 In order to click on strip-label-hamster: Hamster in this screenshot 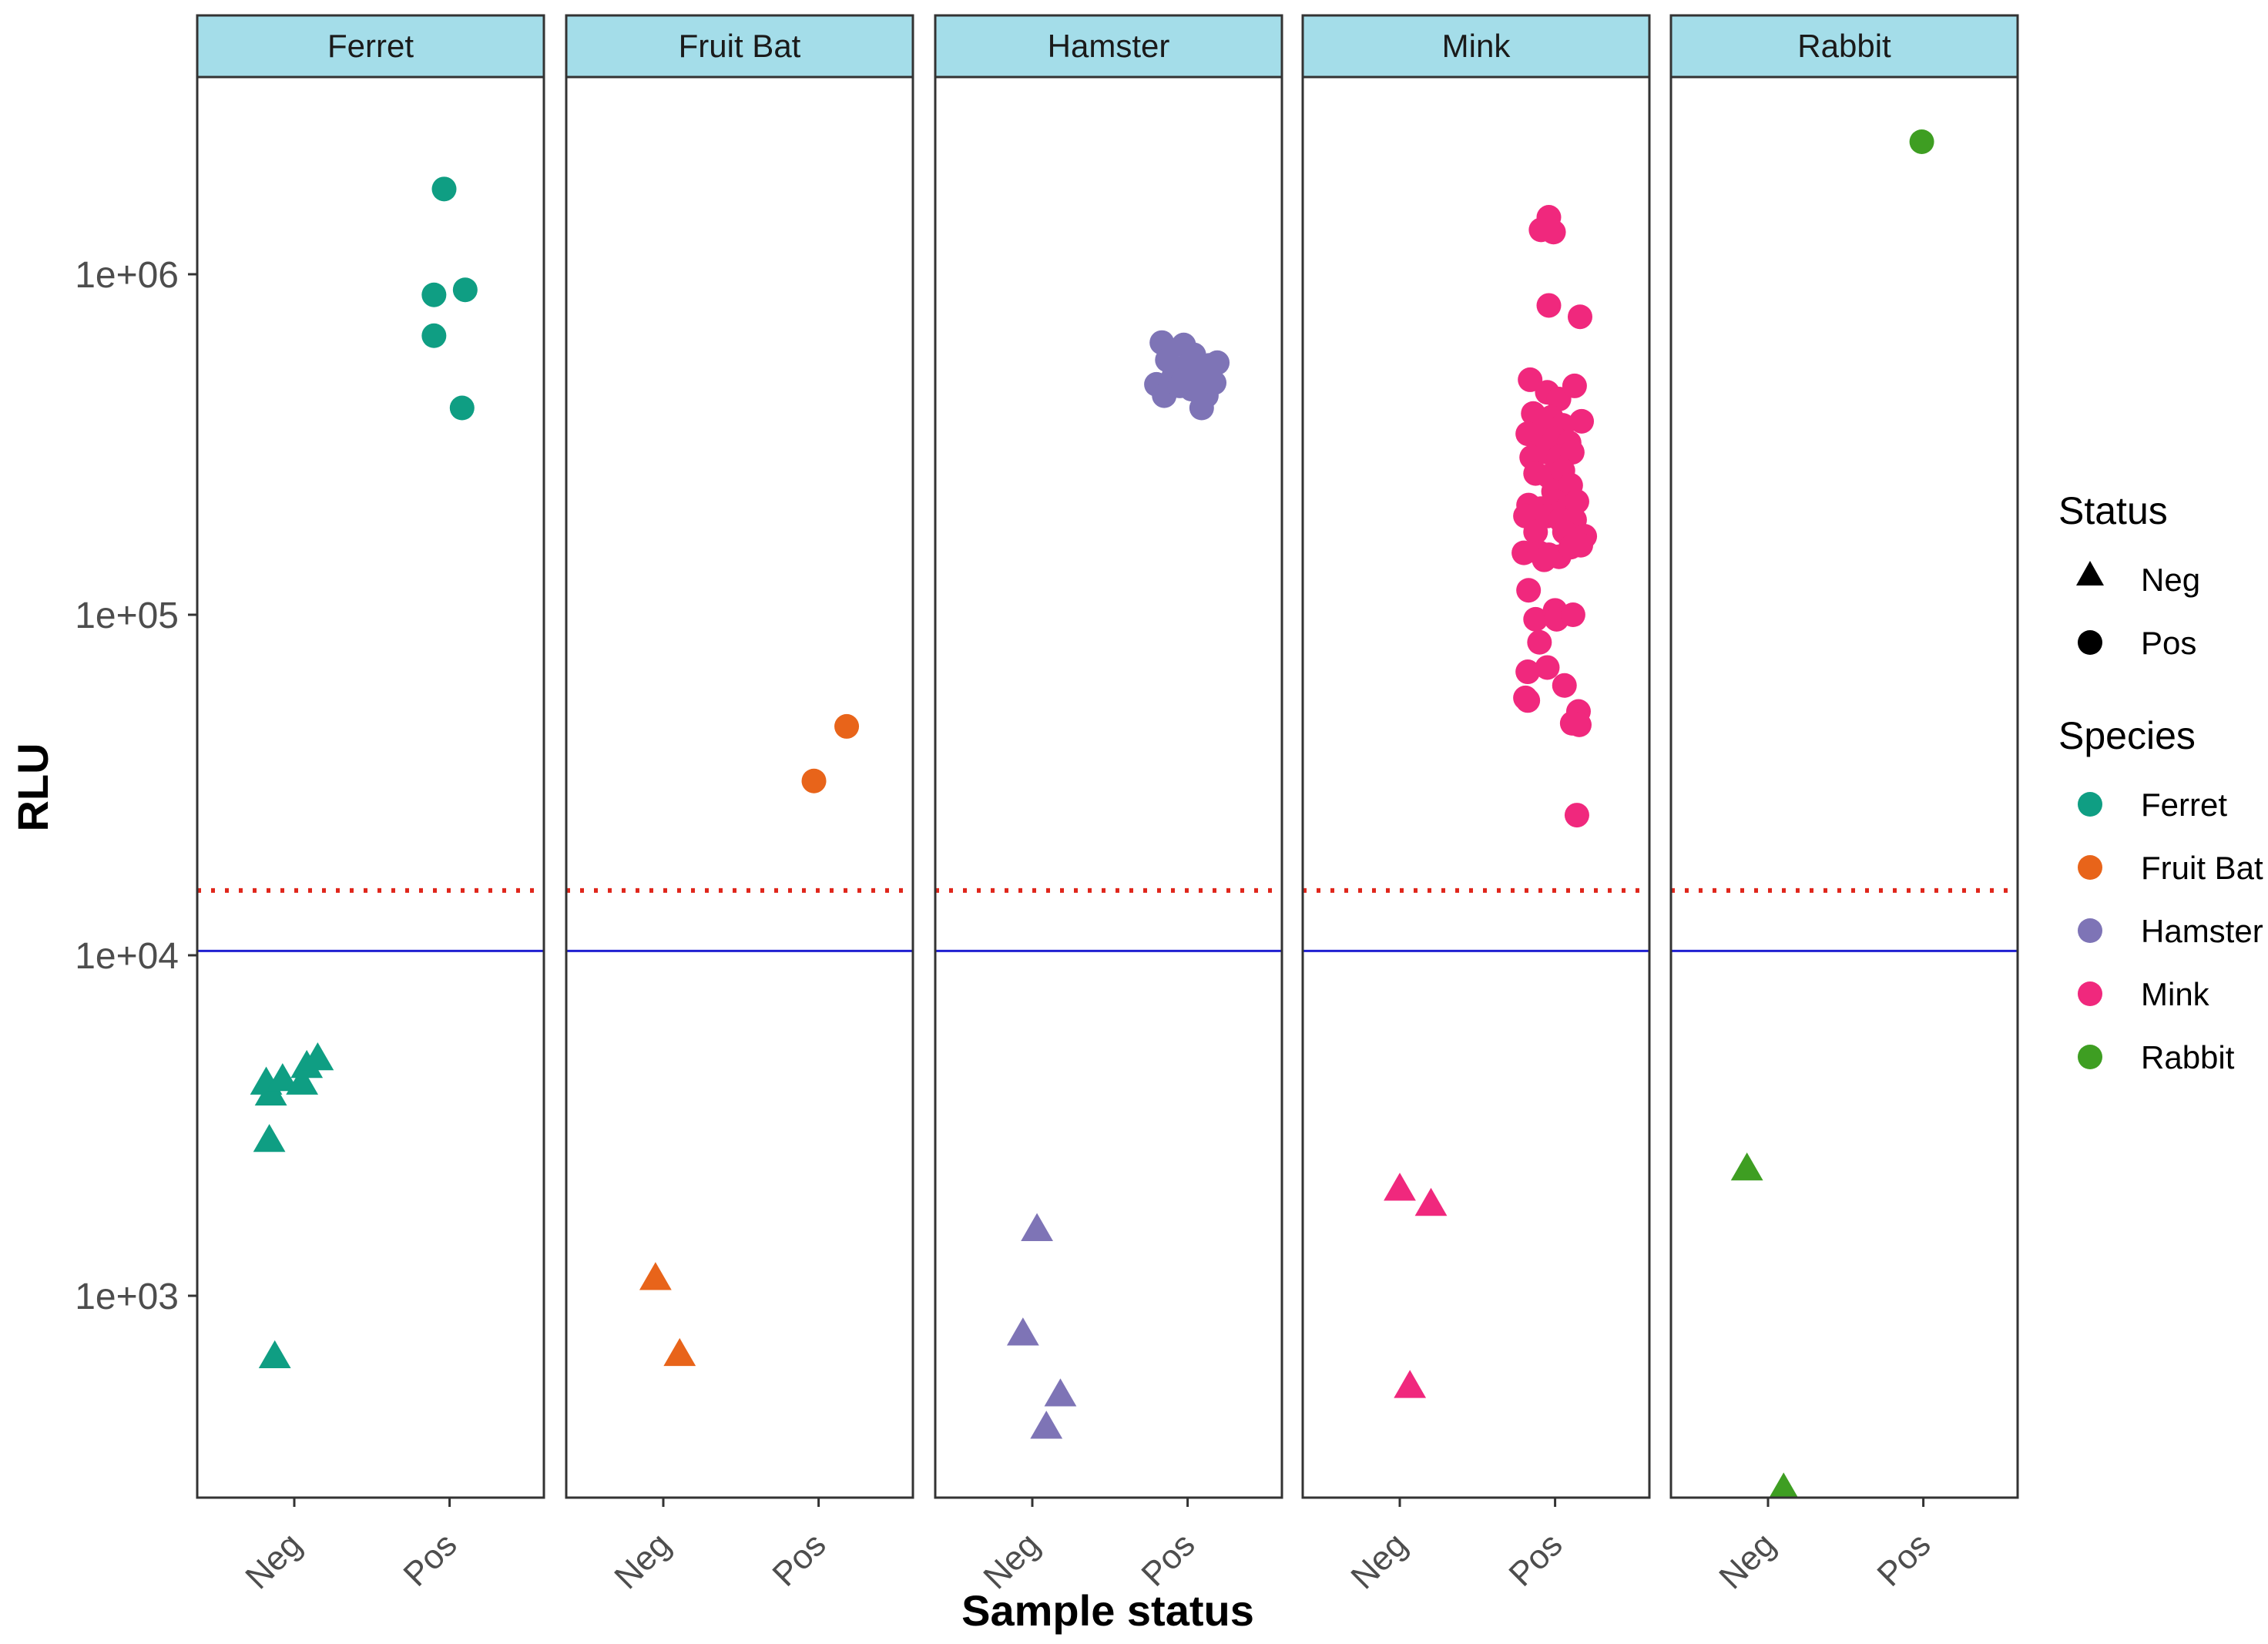, I will do `click(1109, 46)`.